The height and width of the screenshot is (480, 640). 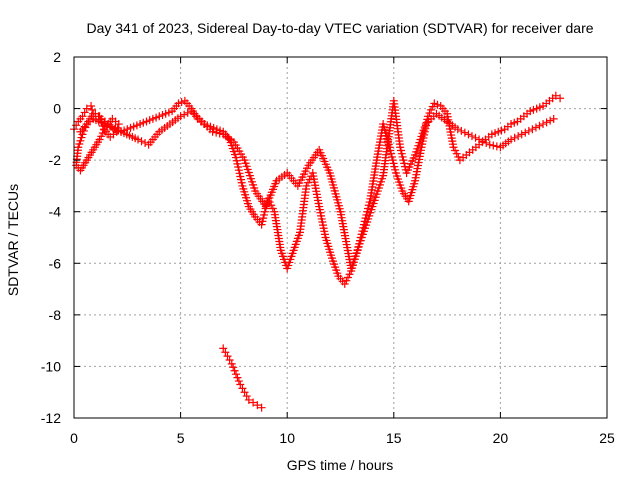 What do you see at coordinates (55, 212) in the screenshot?
I see `y-tick-label: -4` at bounding box center [55, 212].